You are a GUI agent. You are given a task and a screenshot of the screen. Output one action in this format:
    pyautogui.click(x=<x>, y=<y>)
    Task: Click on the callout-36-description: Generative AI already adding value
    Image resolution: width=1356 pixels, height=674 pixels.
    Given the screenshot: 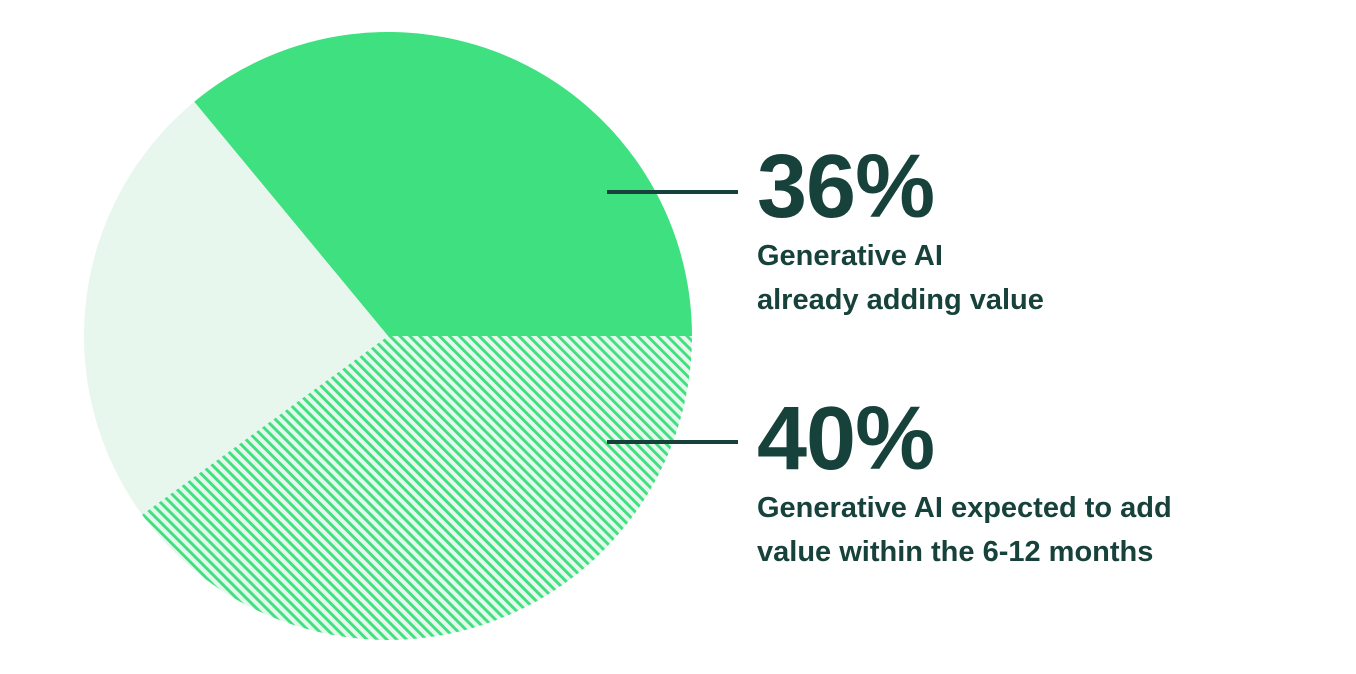 What is the action you would take?
    pyautogui.click(x=1047, y=278)
    